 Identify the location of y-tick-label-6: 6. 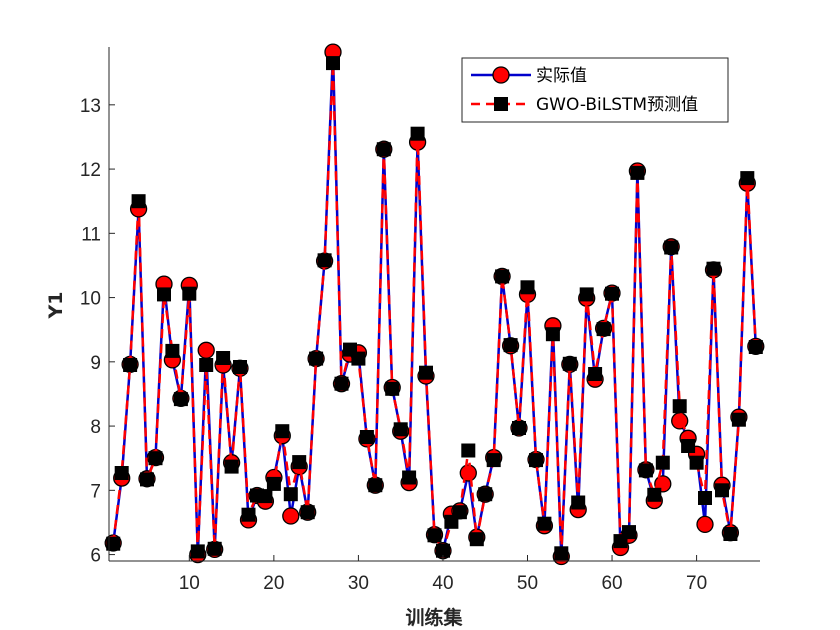
(95, 556).